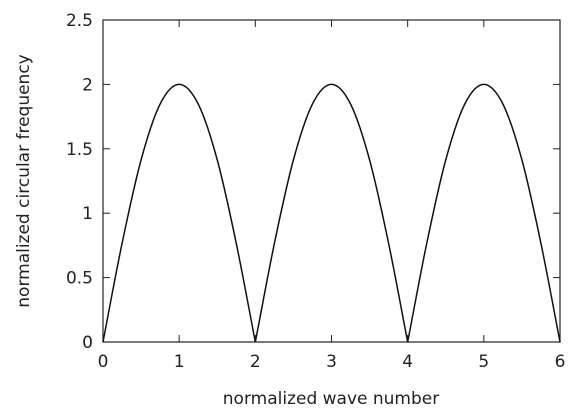 Image resolution: width=571 pixels, height=412 pixels. Describe the element at coordinates (179, 362) in the screenshot. I see `x-tick-label: 1` at that location.